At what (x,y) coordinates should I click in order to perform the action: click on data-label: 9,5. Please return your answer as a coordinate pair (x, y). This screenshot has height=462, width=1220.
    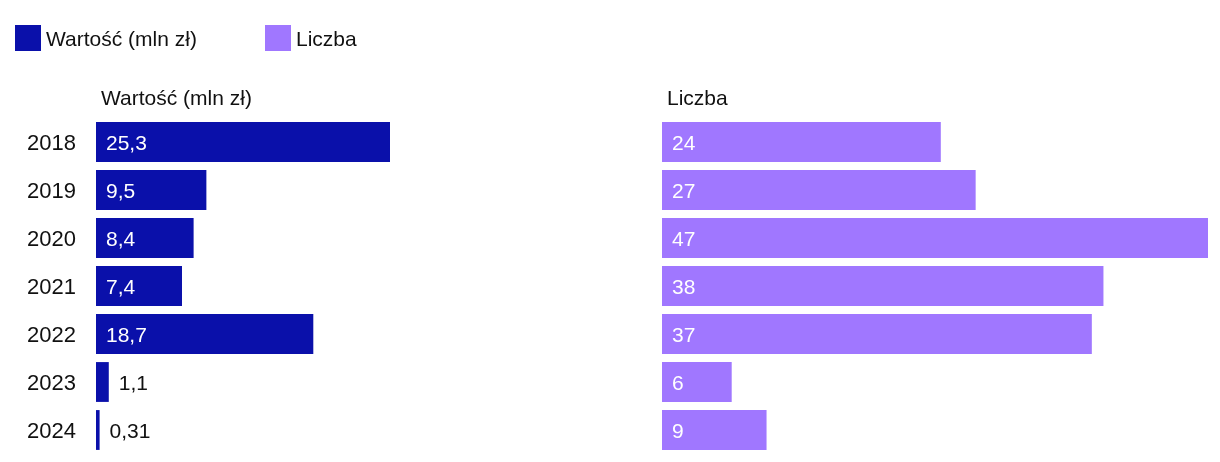
    Looking at the image, I should click on (121, 190).